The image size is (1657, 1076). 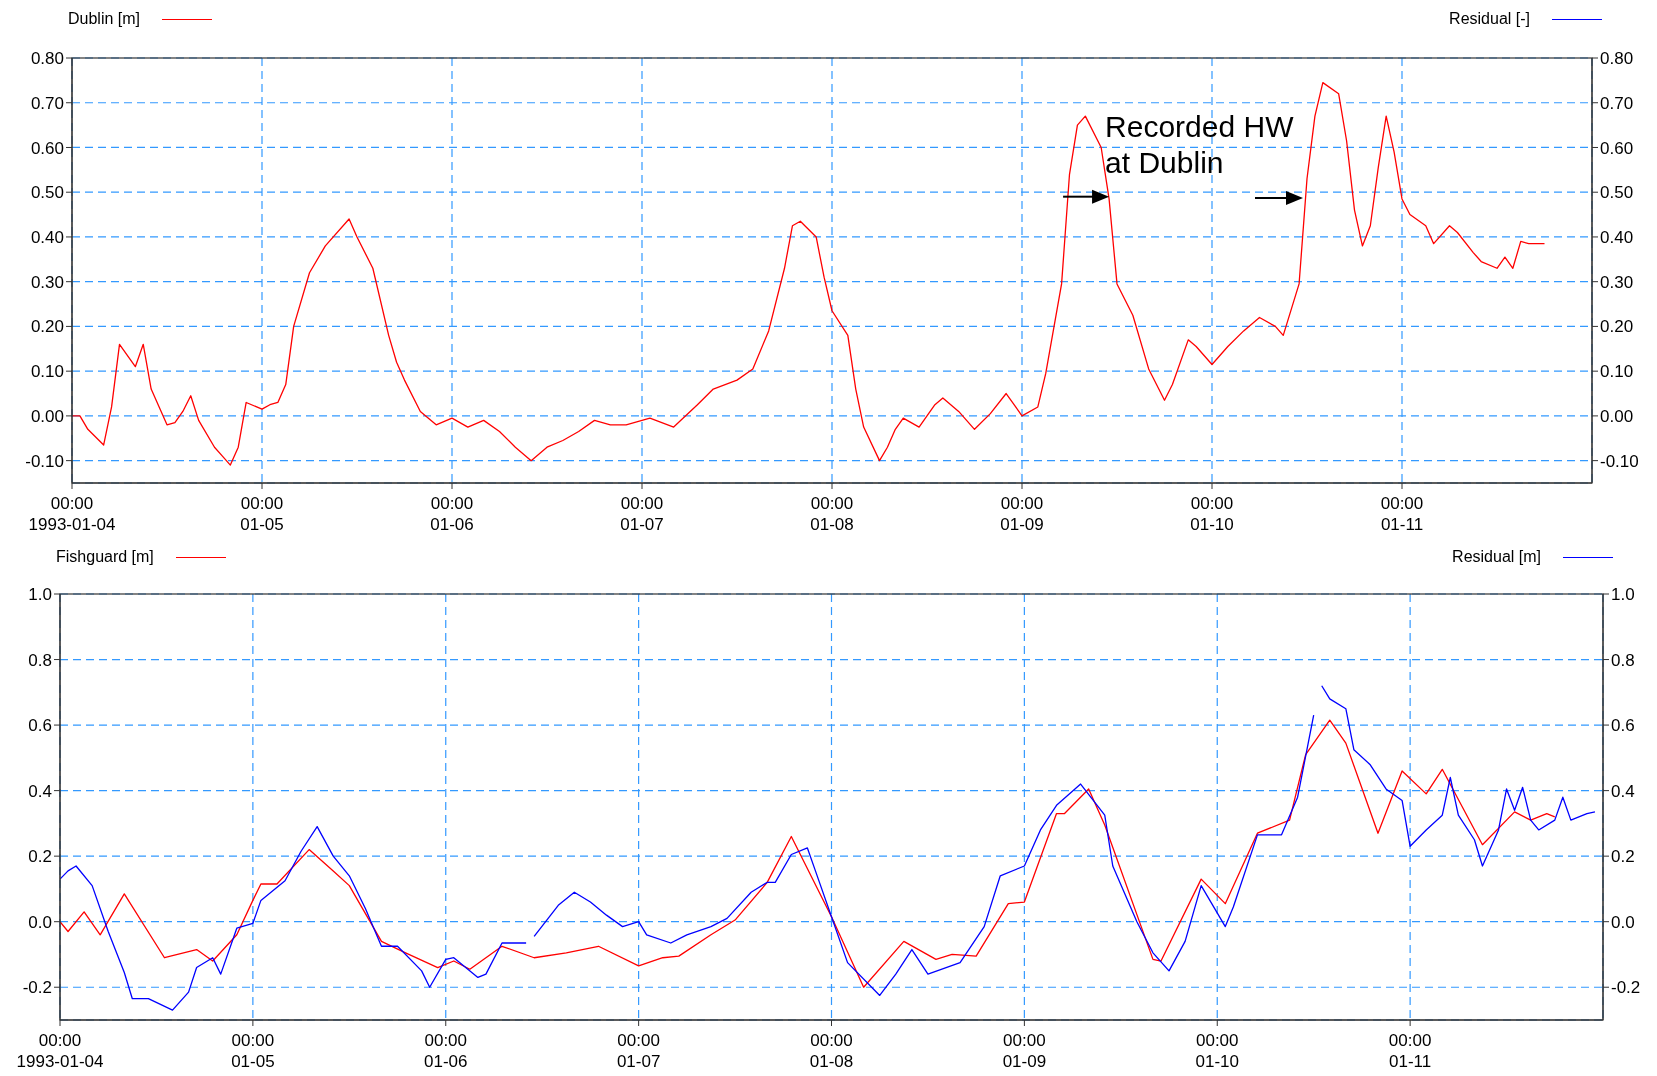 What do you see at coordinates (40, 726) in the screenshot?
I see `y-tick-label: 0.6` at bounding box center [40, 726].